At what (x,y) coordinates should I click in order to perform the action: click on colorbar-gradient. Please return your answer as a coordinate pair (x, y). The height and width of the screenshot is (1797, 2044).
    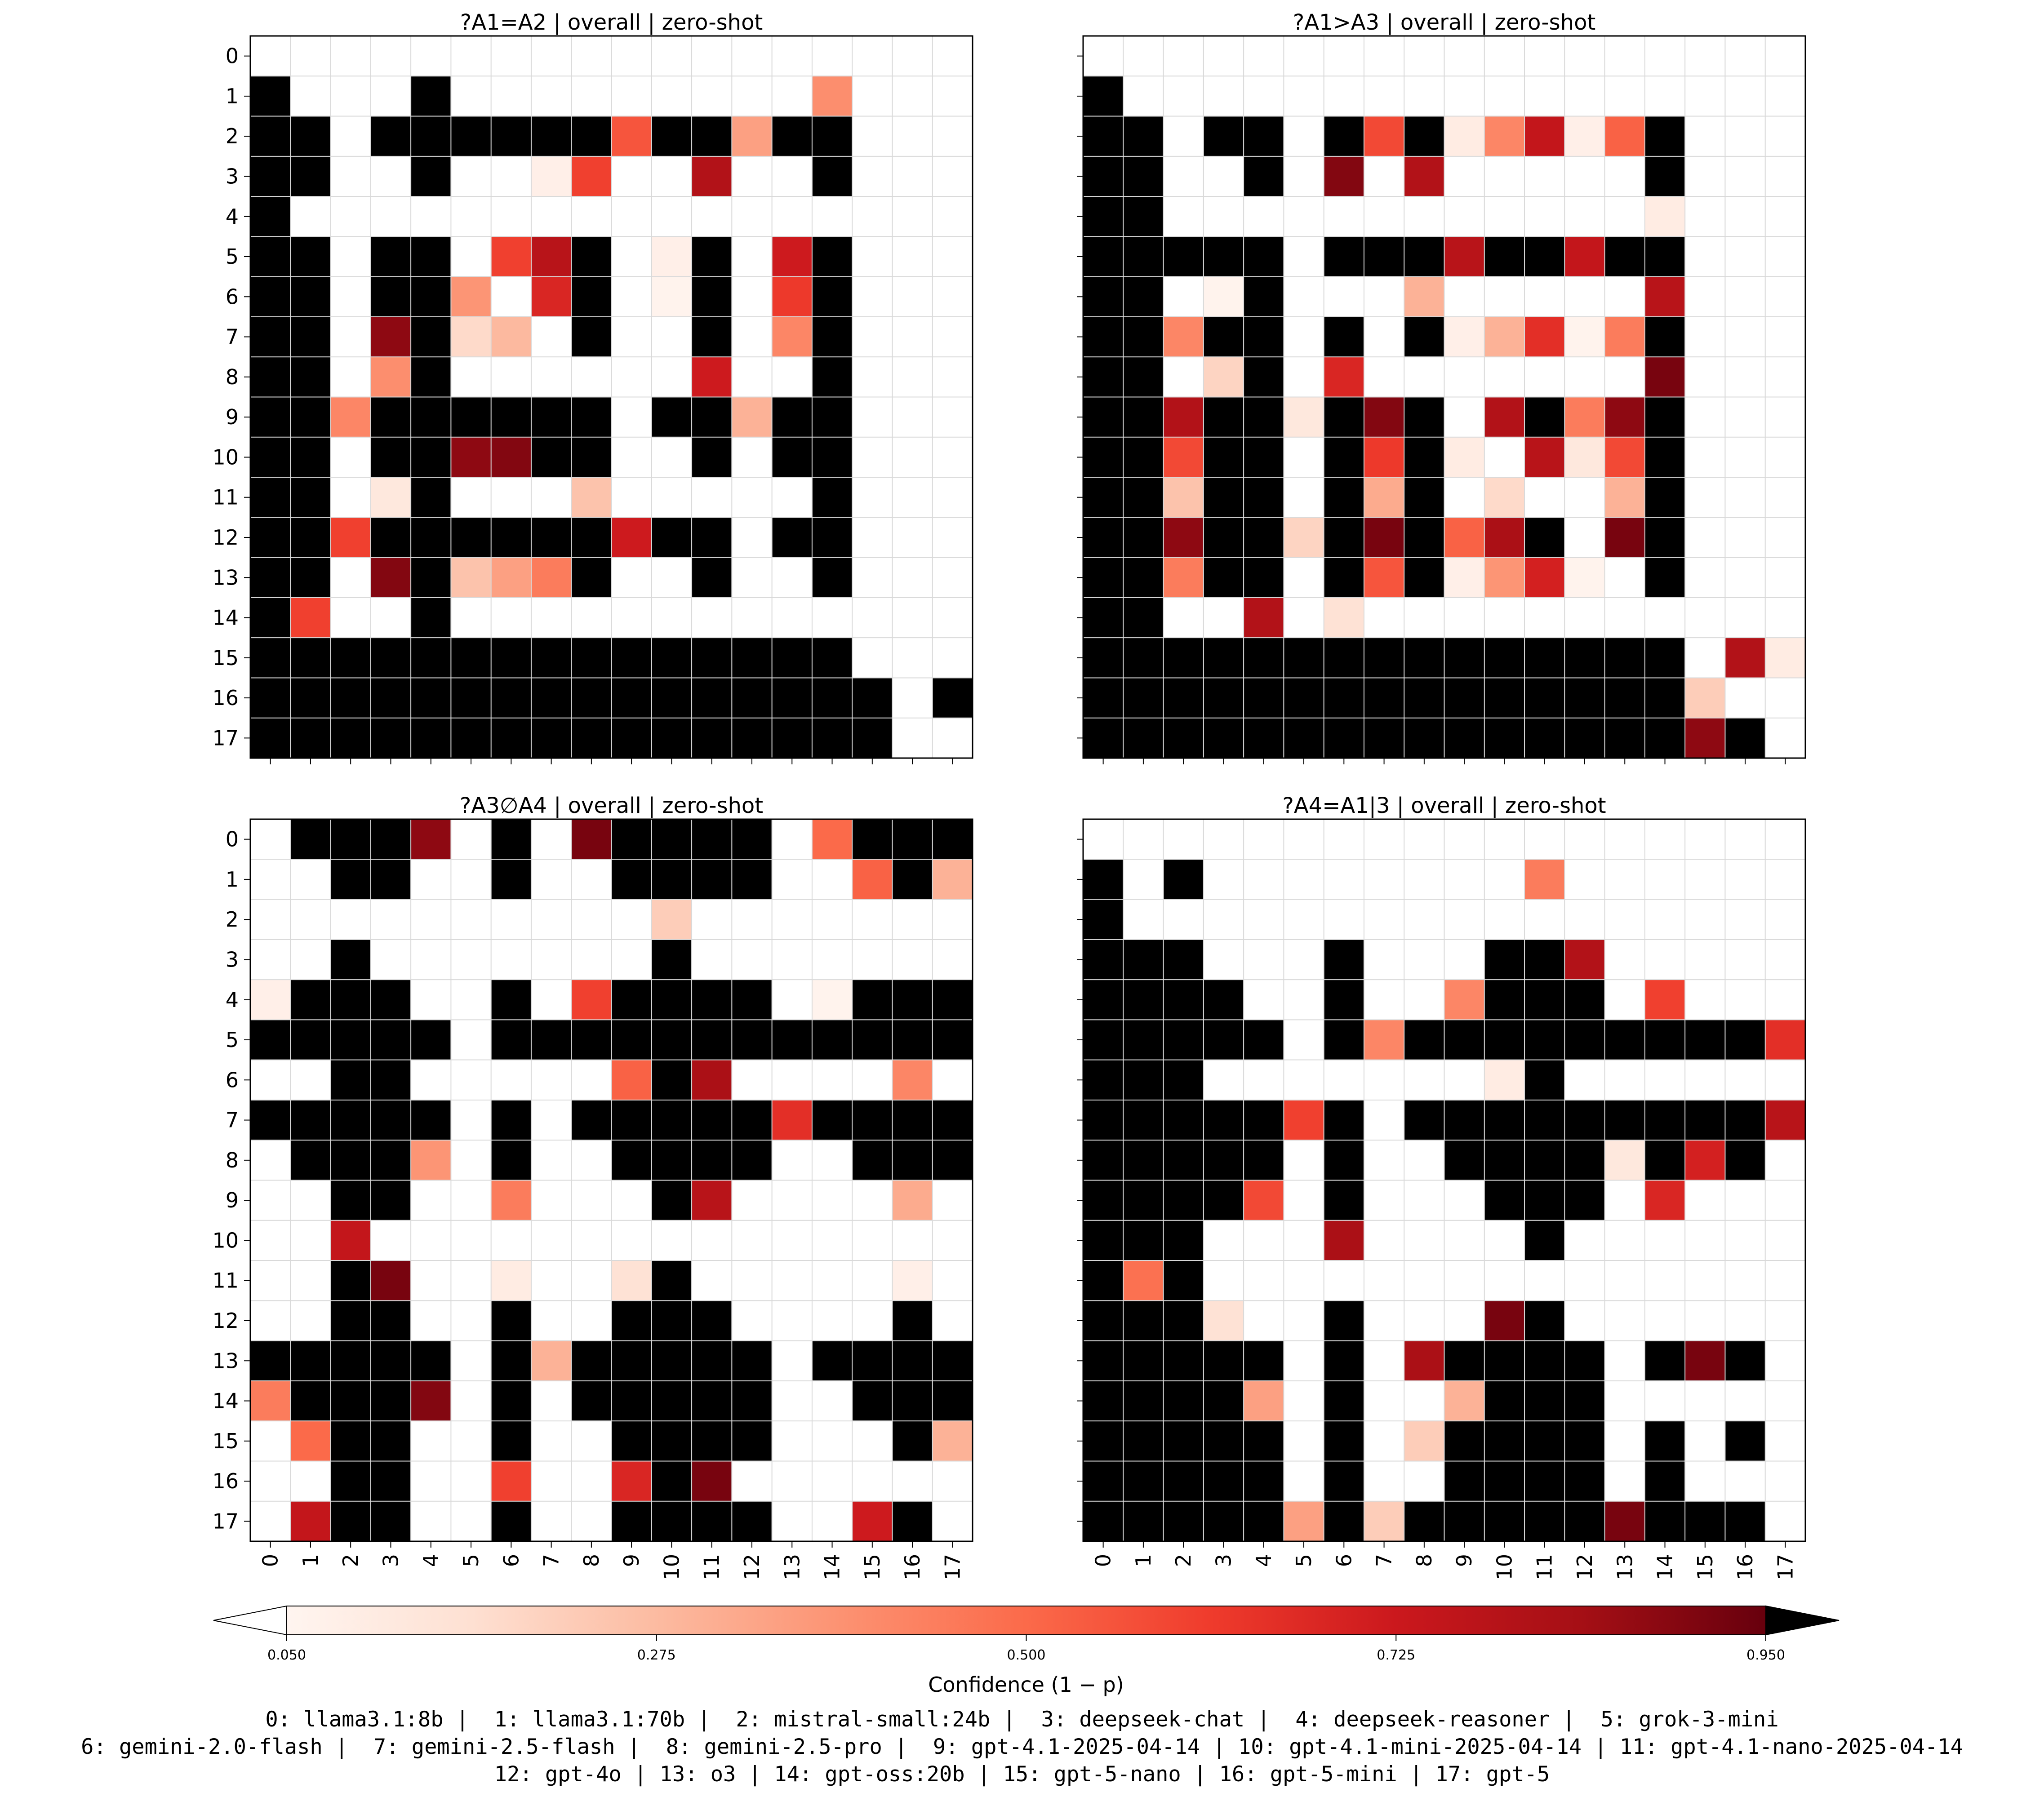
    Looking at the image, I should click on (1026, 1620).